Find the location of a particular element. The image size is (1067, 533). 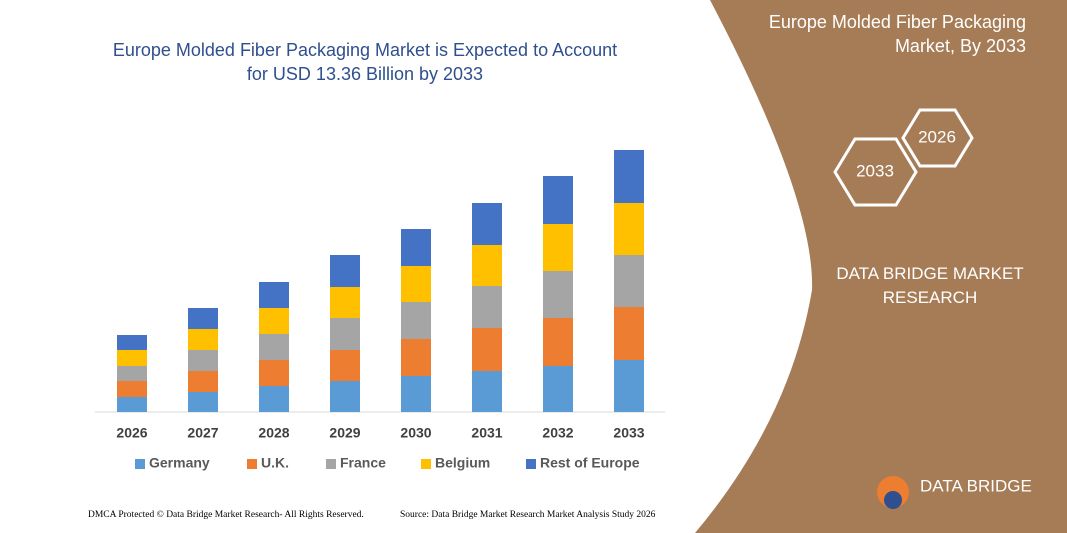

x-tick-label: 2029 is located at coordinates (344, 433).